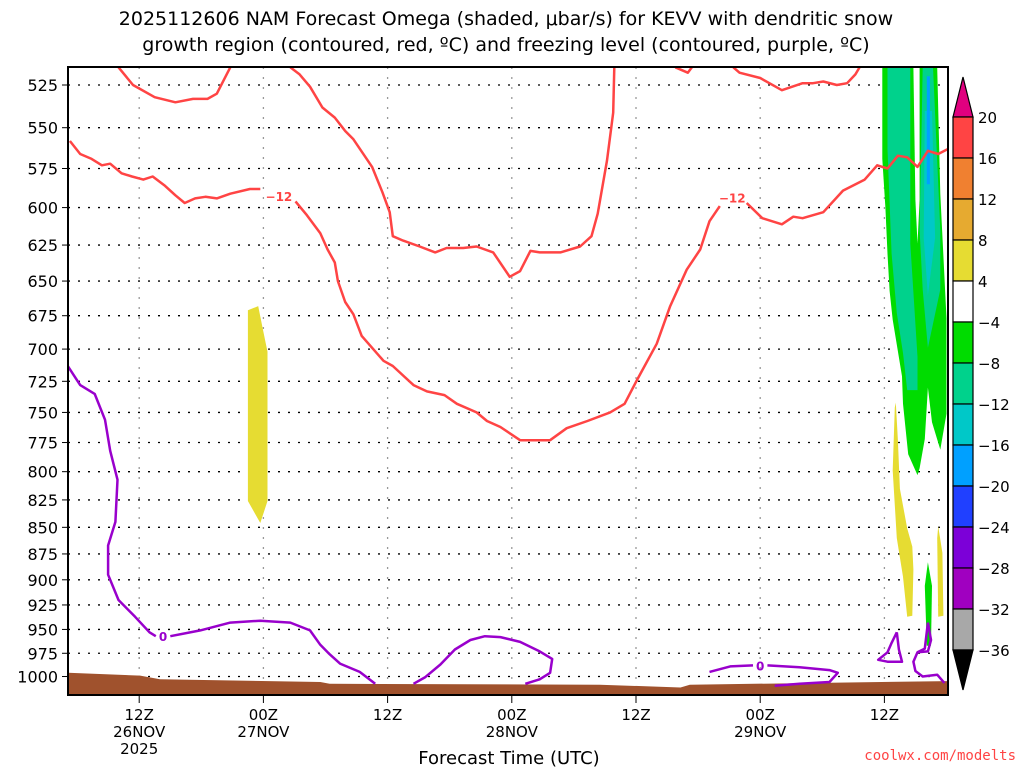  Describe the element at coordinates (42, 605) in the screenshot. I see `y-tick-label: 925` at that location.